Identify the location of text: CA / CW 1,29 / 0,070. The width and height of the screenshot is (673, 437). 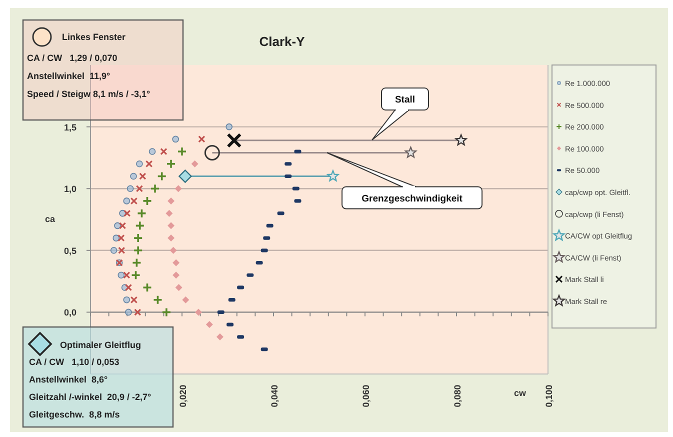
(72, 58).